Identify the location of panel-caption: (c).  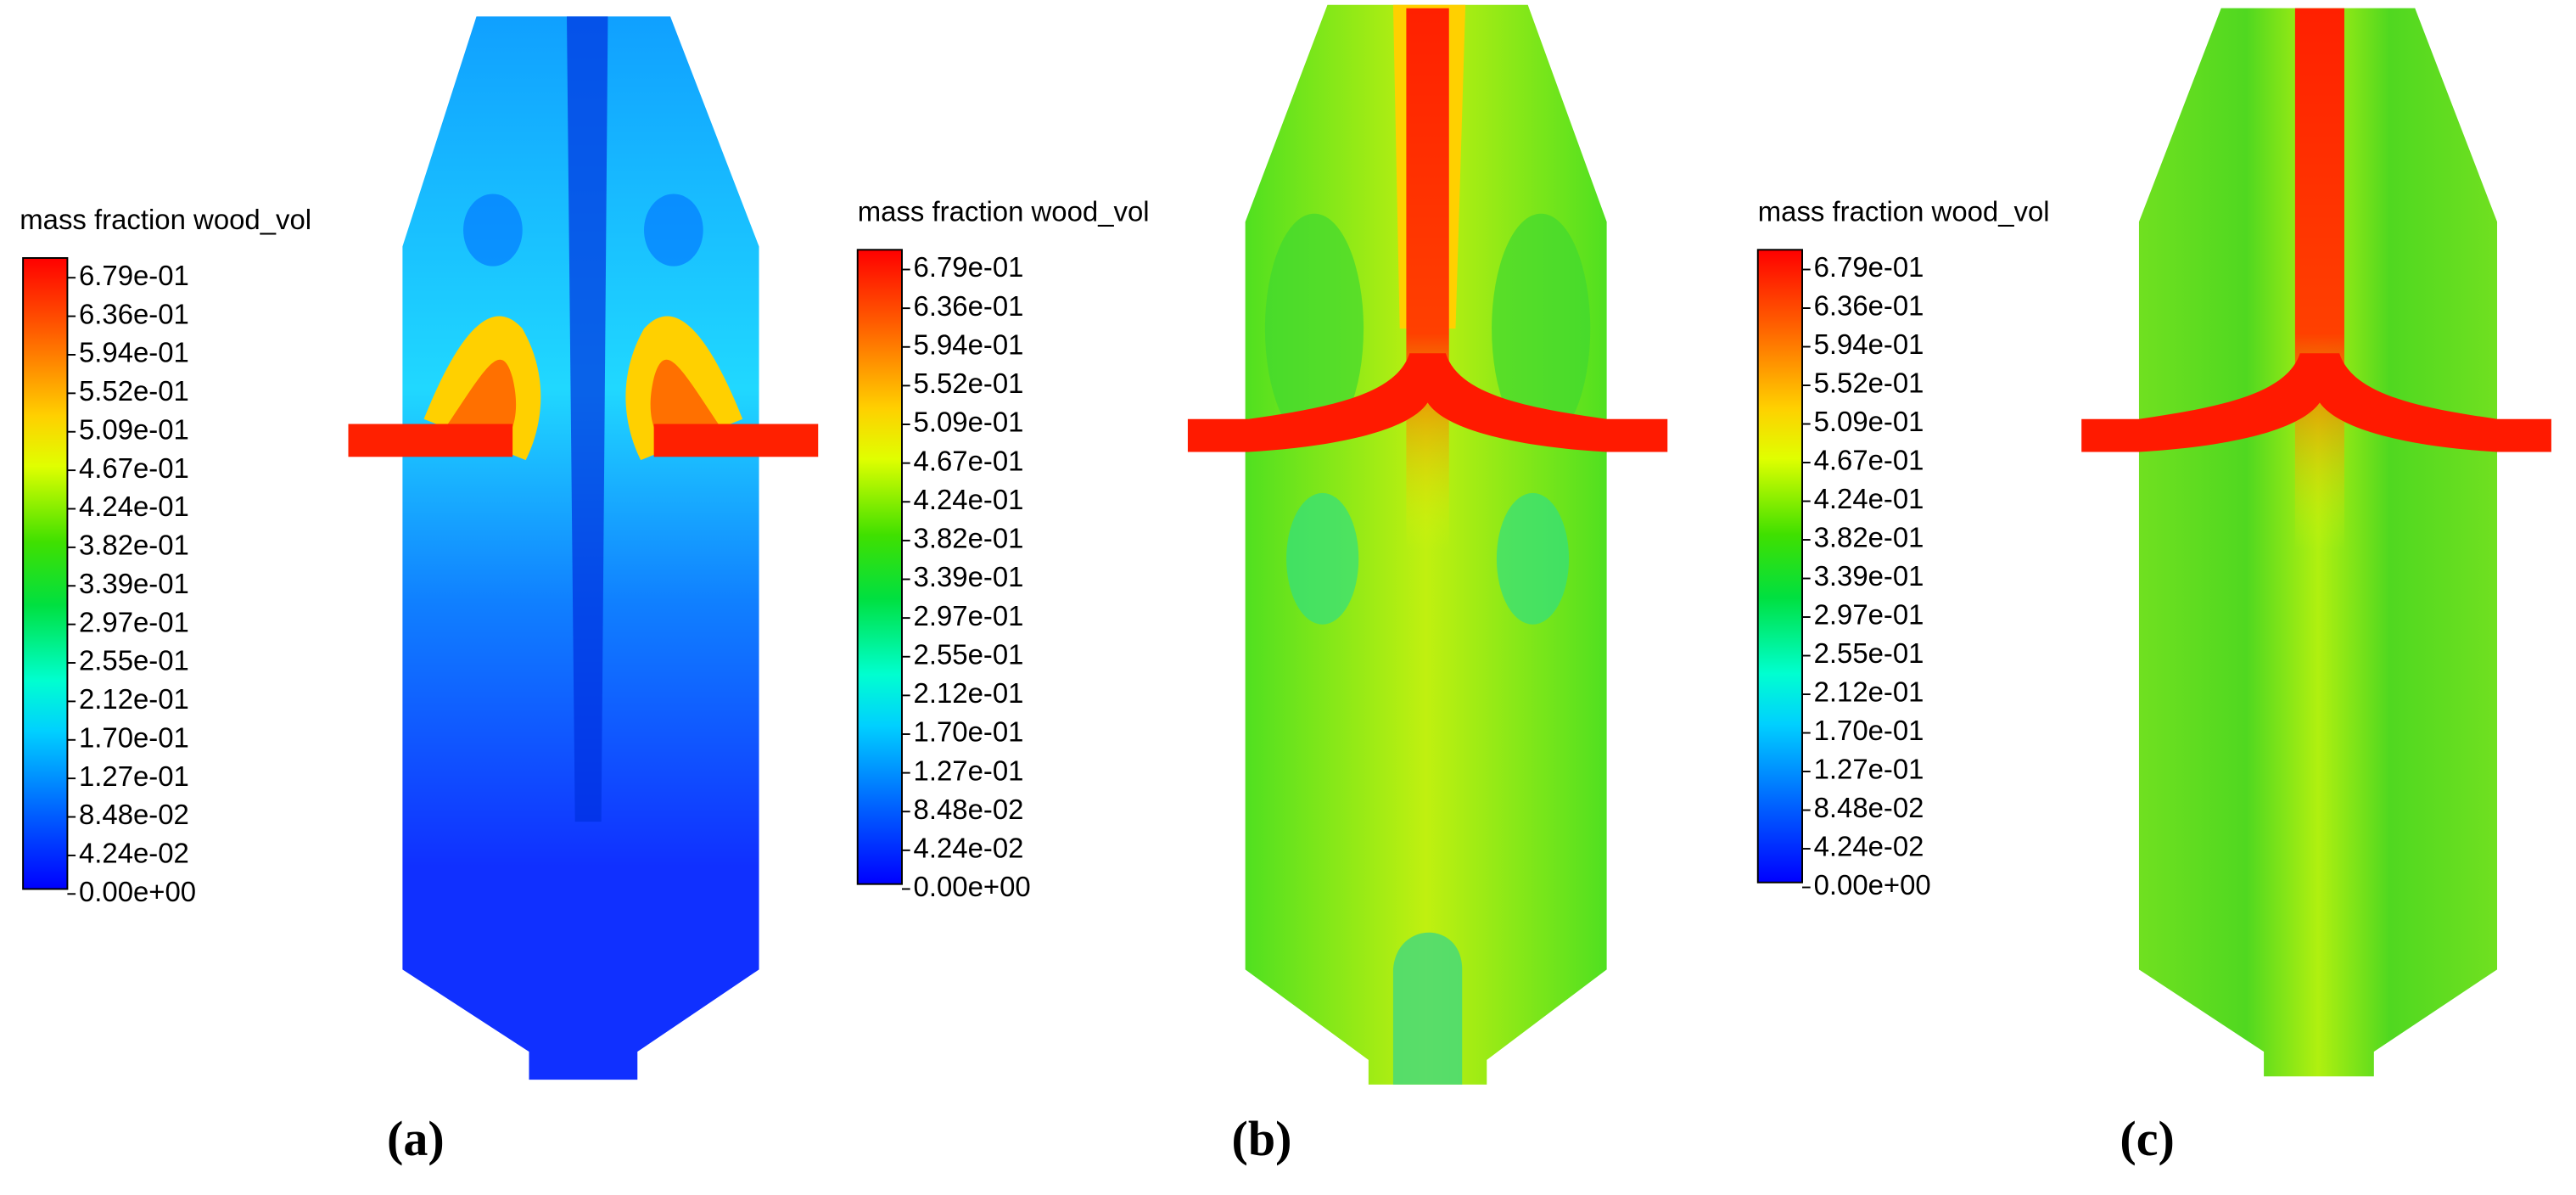
(2147, 1138).